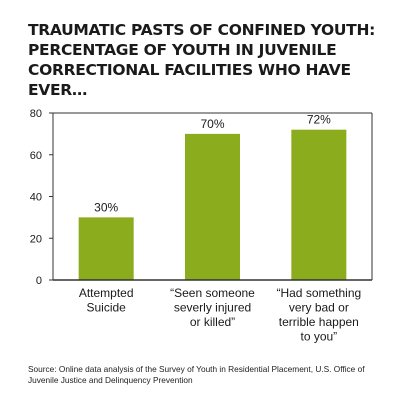  Describe the element at coordinates (36, 198) in the screenshot. I see `y-tick-label: 40` at that location.